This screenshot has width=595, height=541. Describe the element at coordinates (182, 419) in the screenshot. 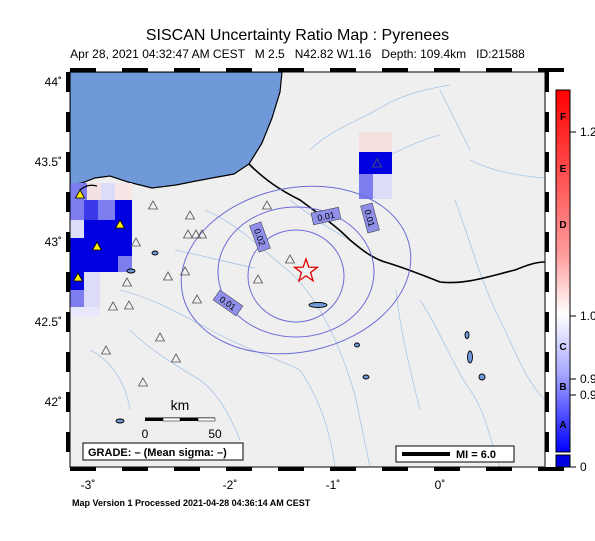

I see `scale-bar: km 0 50` at that location.